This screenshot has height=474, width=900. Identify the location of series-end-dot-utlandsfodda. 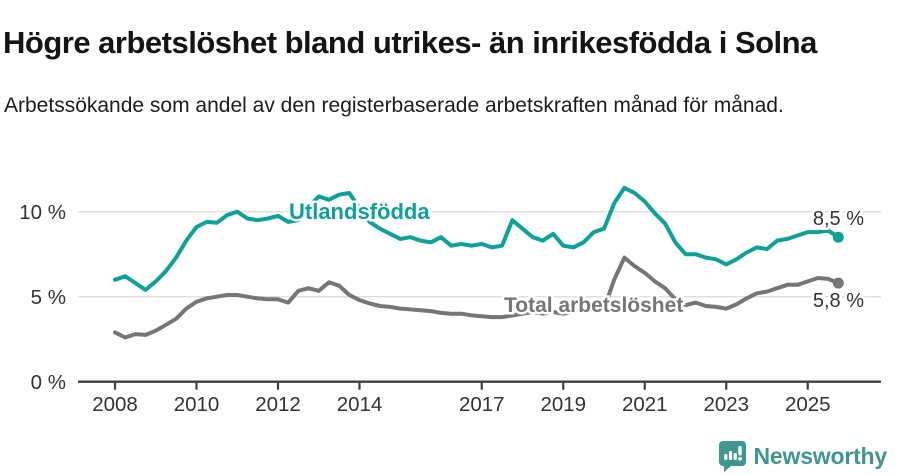
(838, 237).